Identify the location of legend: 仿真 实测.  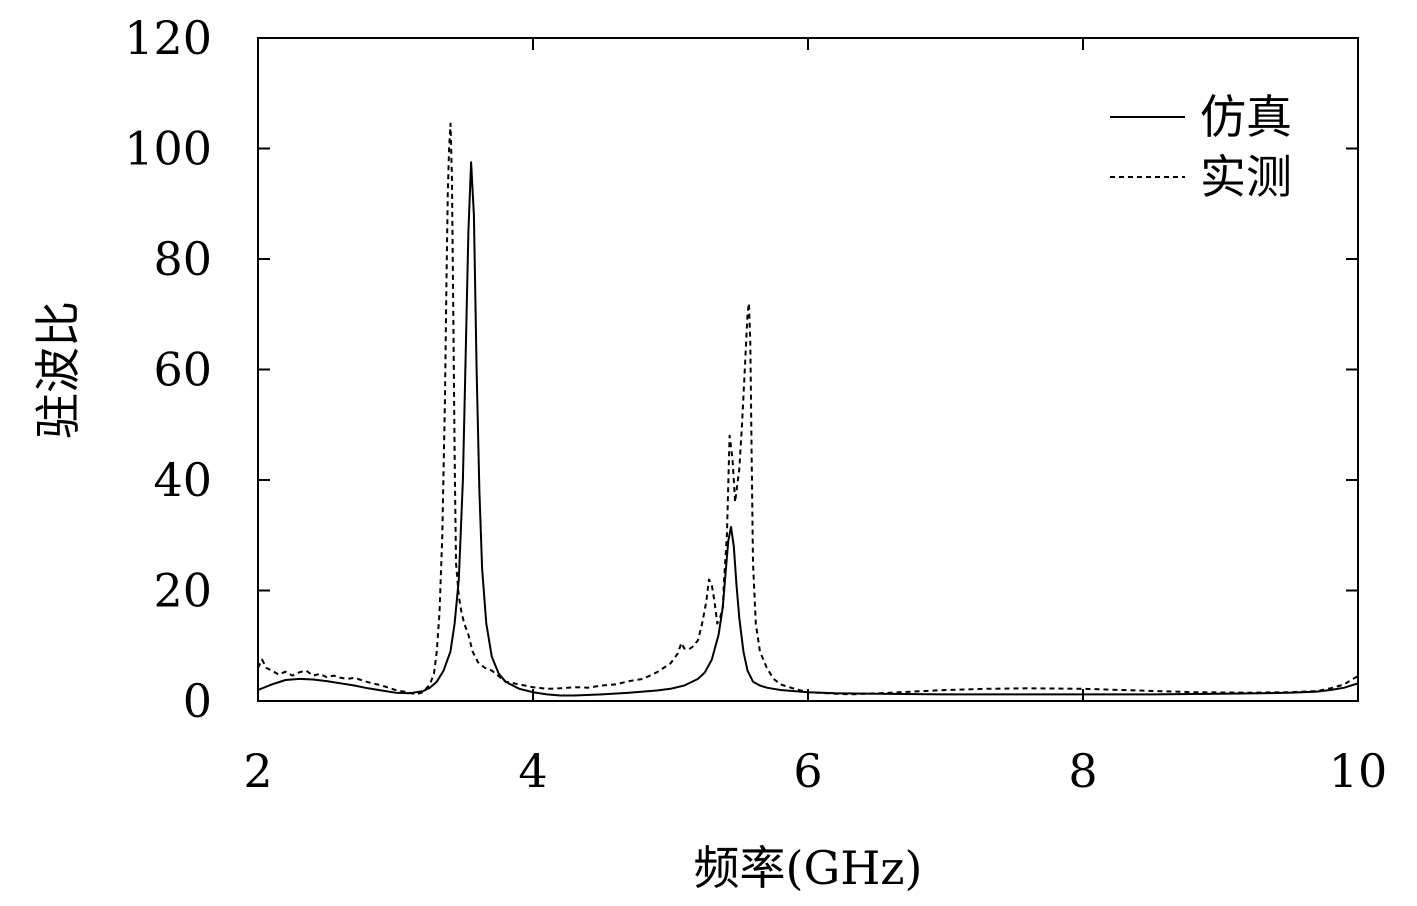
(1201, 147).